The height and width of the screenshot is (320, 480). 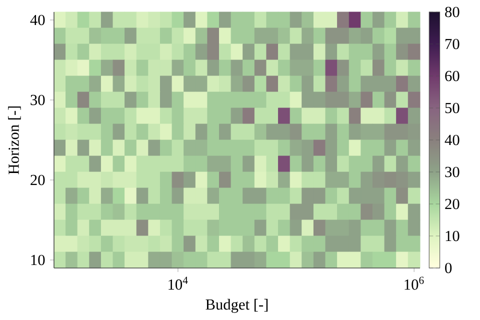 What do you see at coordinates (37, 100) in the screenshot?
I see `y-tick-label: 30` at bounding box center [37, 100].